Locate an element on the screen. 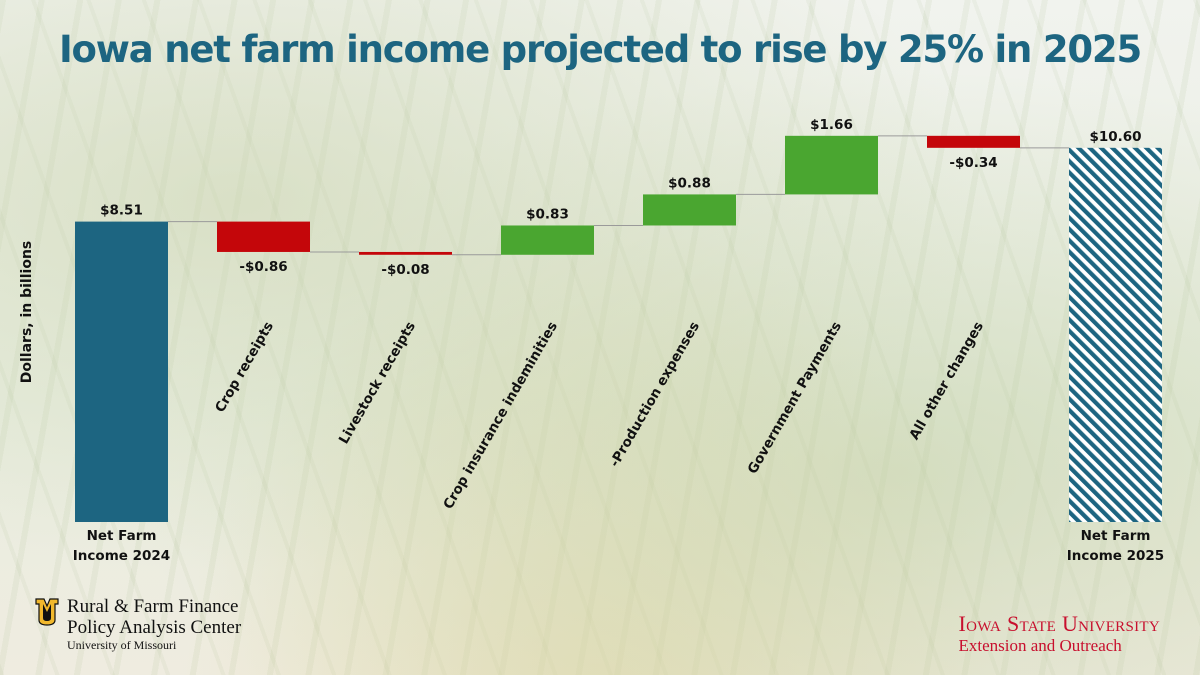 The width and height of the screenshot is (1200, 675). logo-line-3: University of Missouri is located at coordinates (122, 645).